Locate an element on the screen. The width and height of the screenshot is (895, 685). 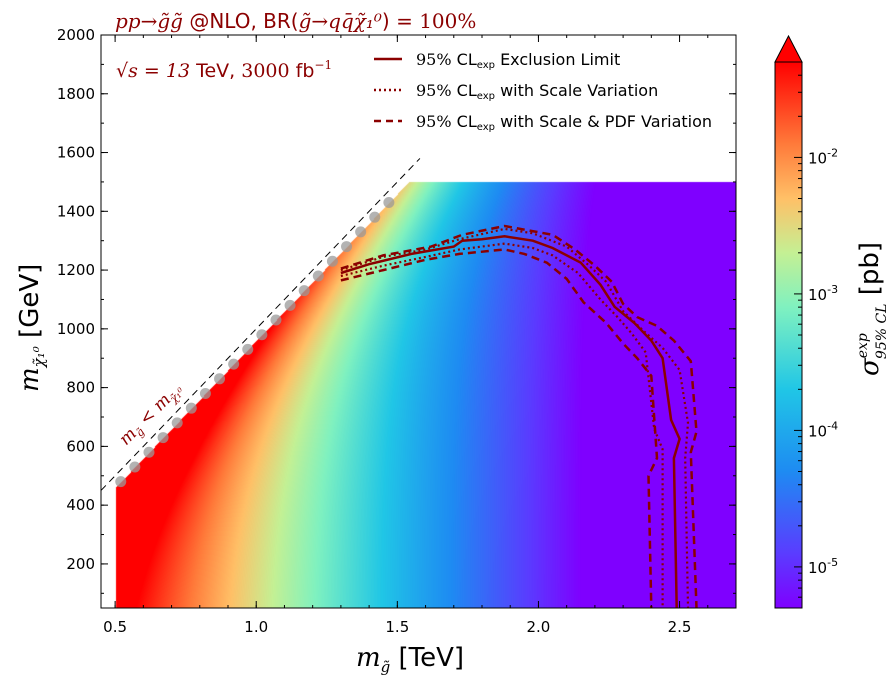
title-nlo: @NLO, BR( is located at coordinates (241, 21).